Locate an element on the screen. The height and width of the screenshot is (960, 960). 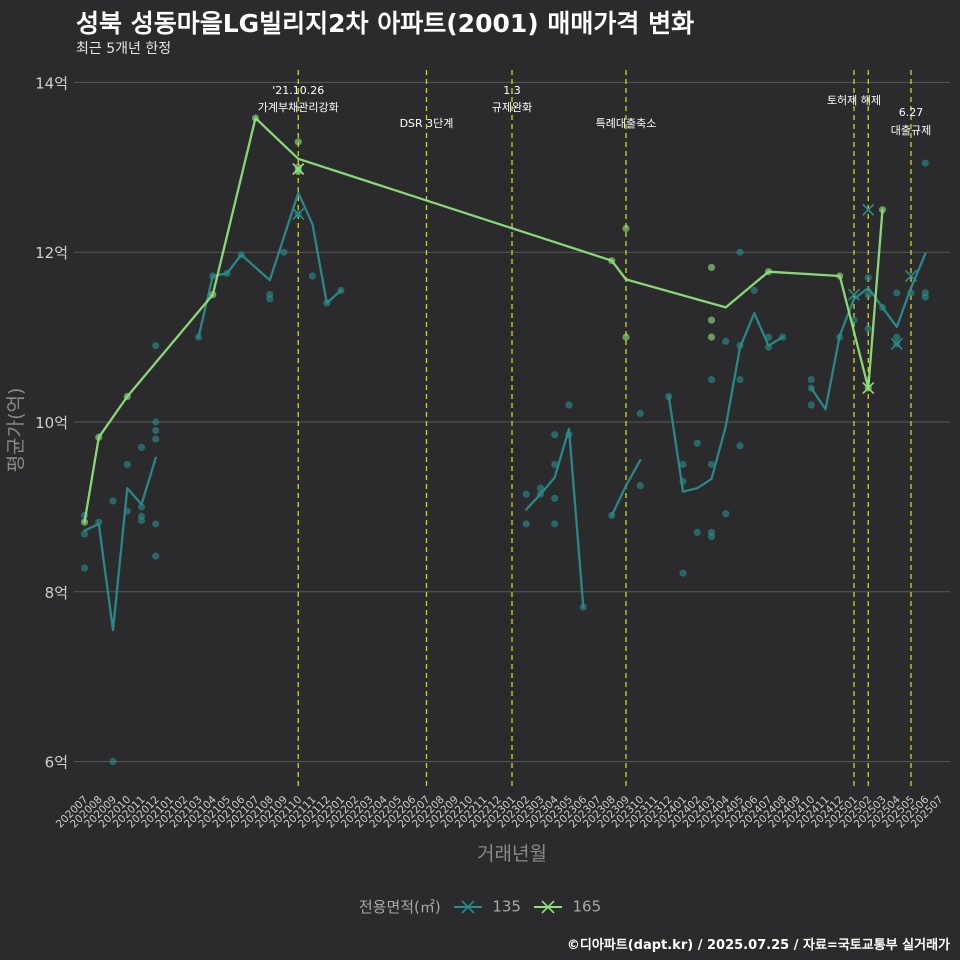
y-axis-title: 평균가(억) is located at coordinates (16, 430).